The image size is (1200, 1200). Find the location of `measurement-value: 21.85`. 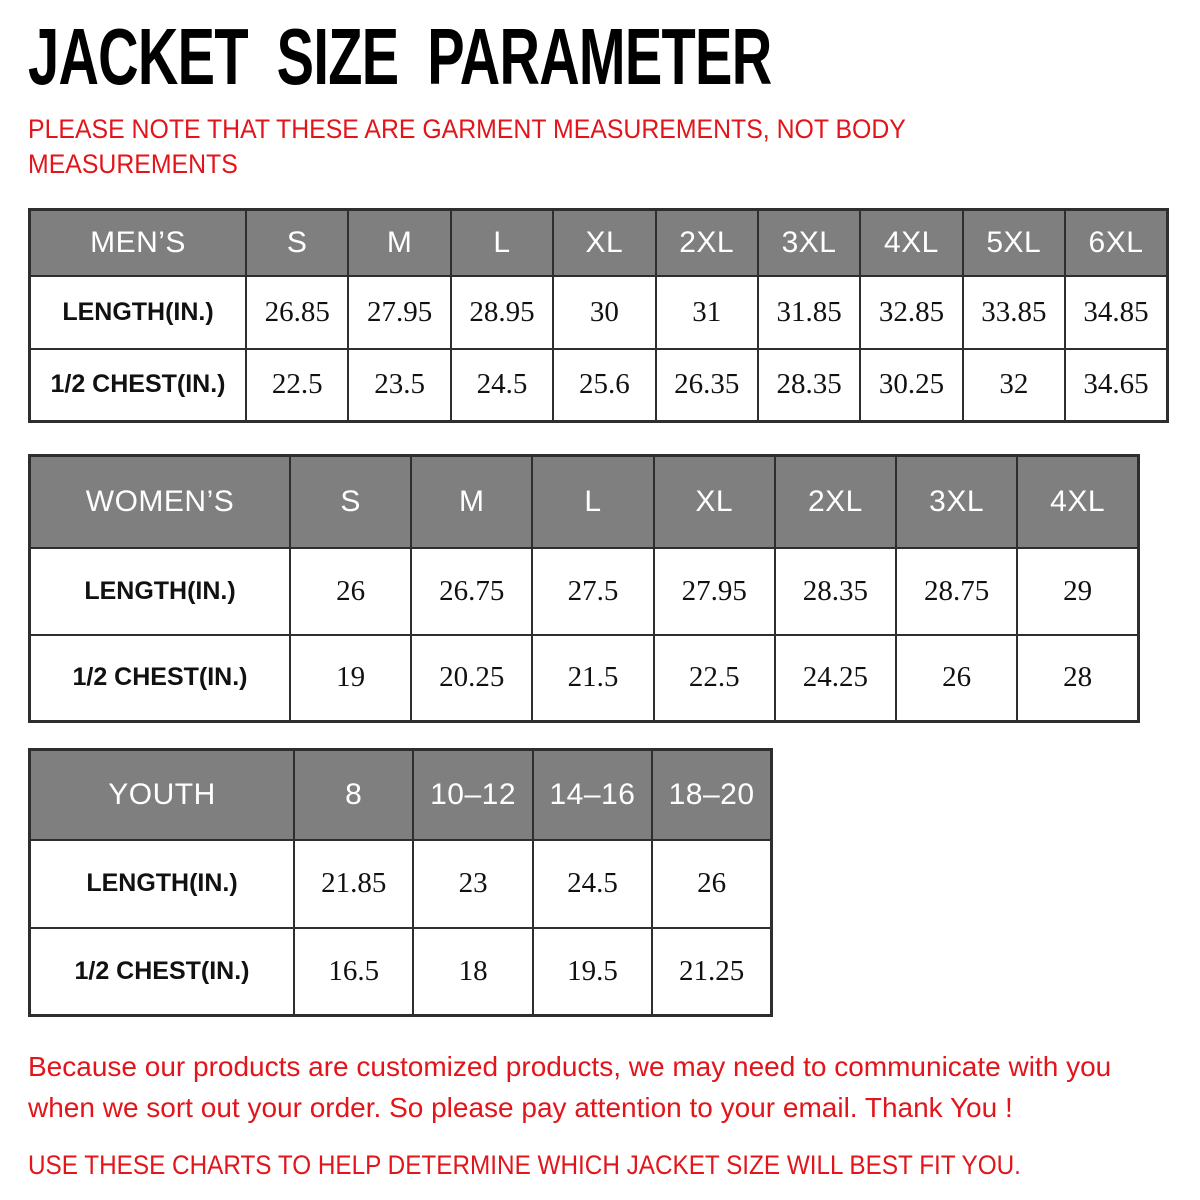

measurement-value: 21.85 is located at coordinates (353, 883).